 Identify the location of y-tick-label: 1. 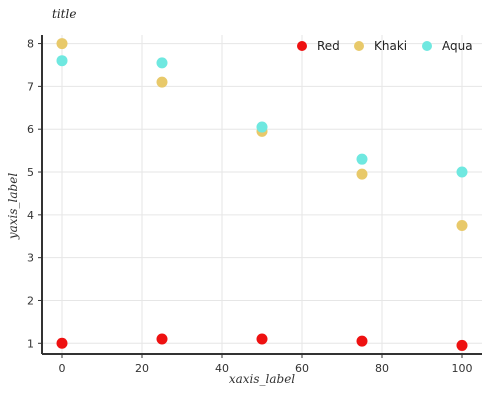
(30, 343).